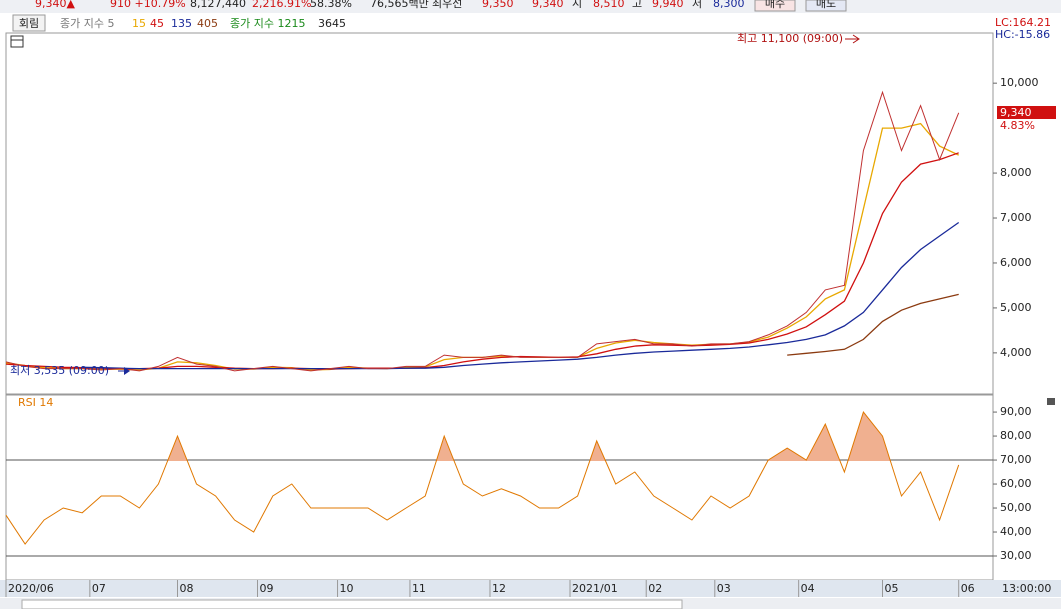 This screenshot has height=609, width=1061. I want to click on header-field: 9,350, so click(498, 5).